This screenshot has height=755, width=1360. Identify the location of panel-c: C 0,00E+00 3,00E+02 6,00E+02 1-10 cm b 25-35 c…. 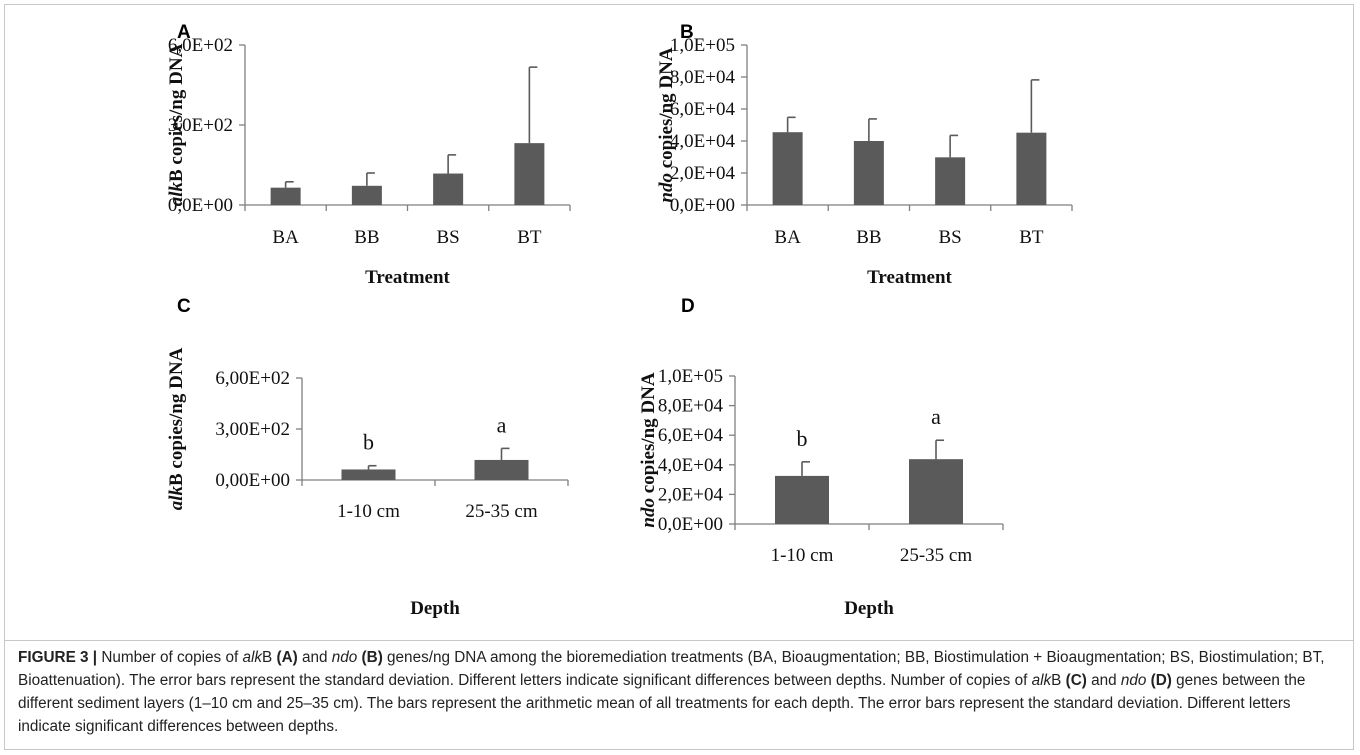
(367, 457).